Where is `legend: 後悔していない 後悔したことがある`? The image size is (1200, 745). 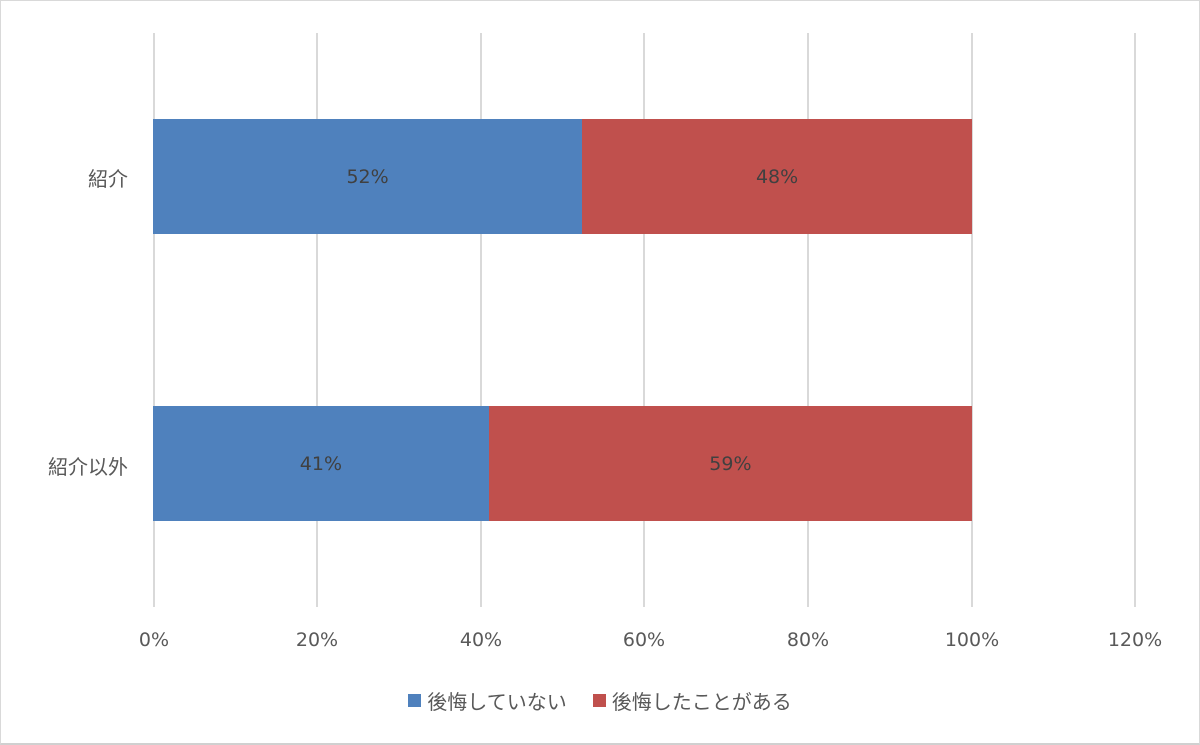
legend: 後悔していない 後悔したことがある is located at coordinates (600, 700).